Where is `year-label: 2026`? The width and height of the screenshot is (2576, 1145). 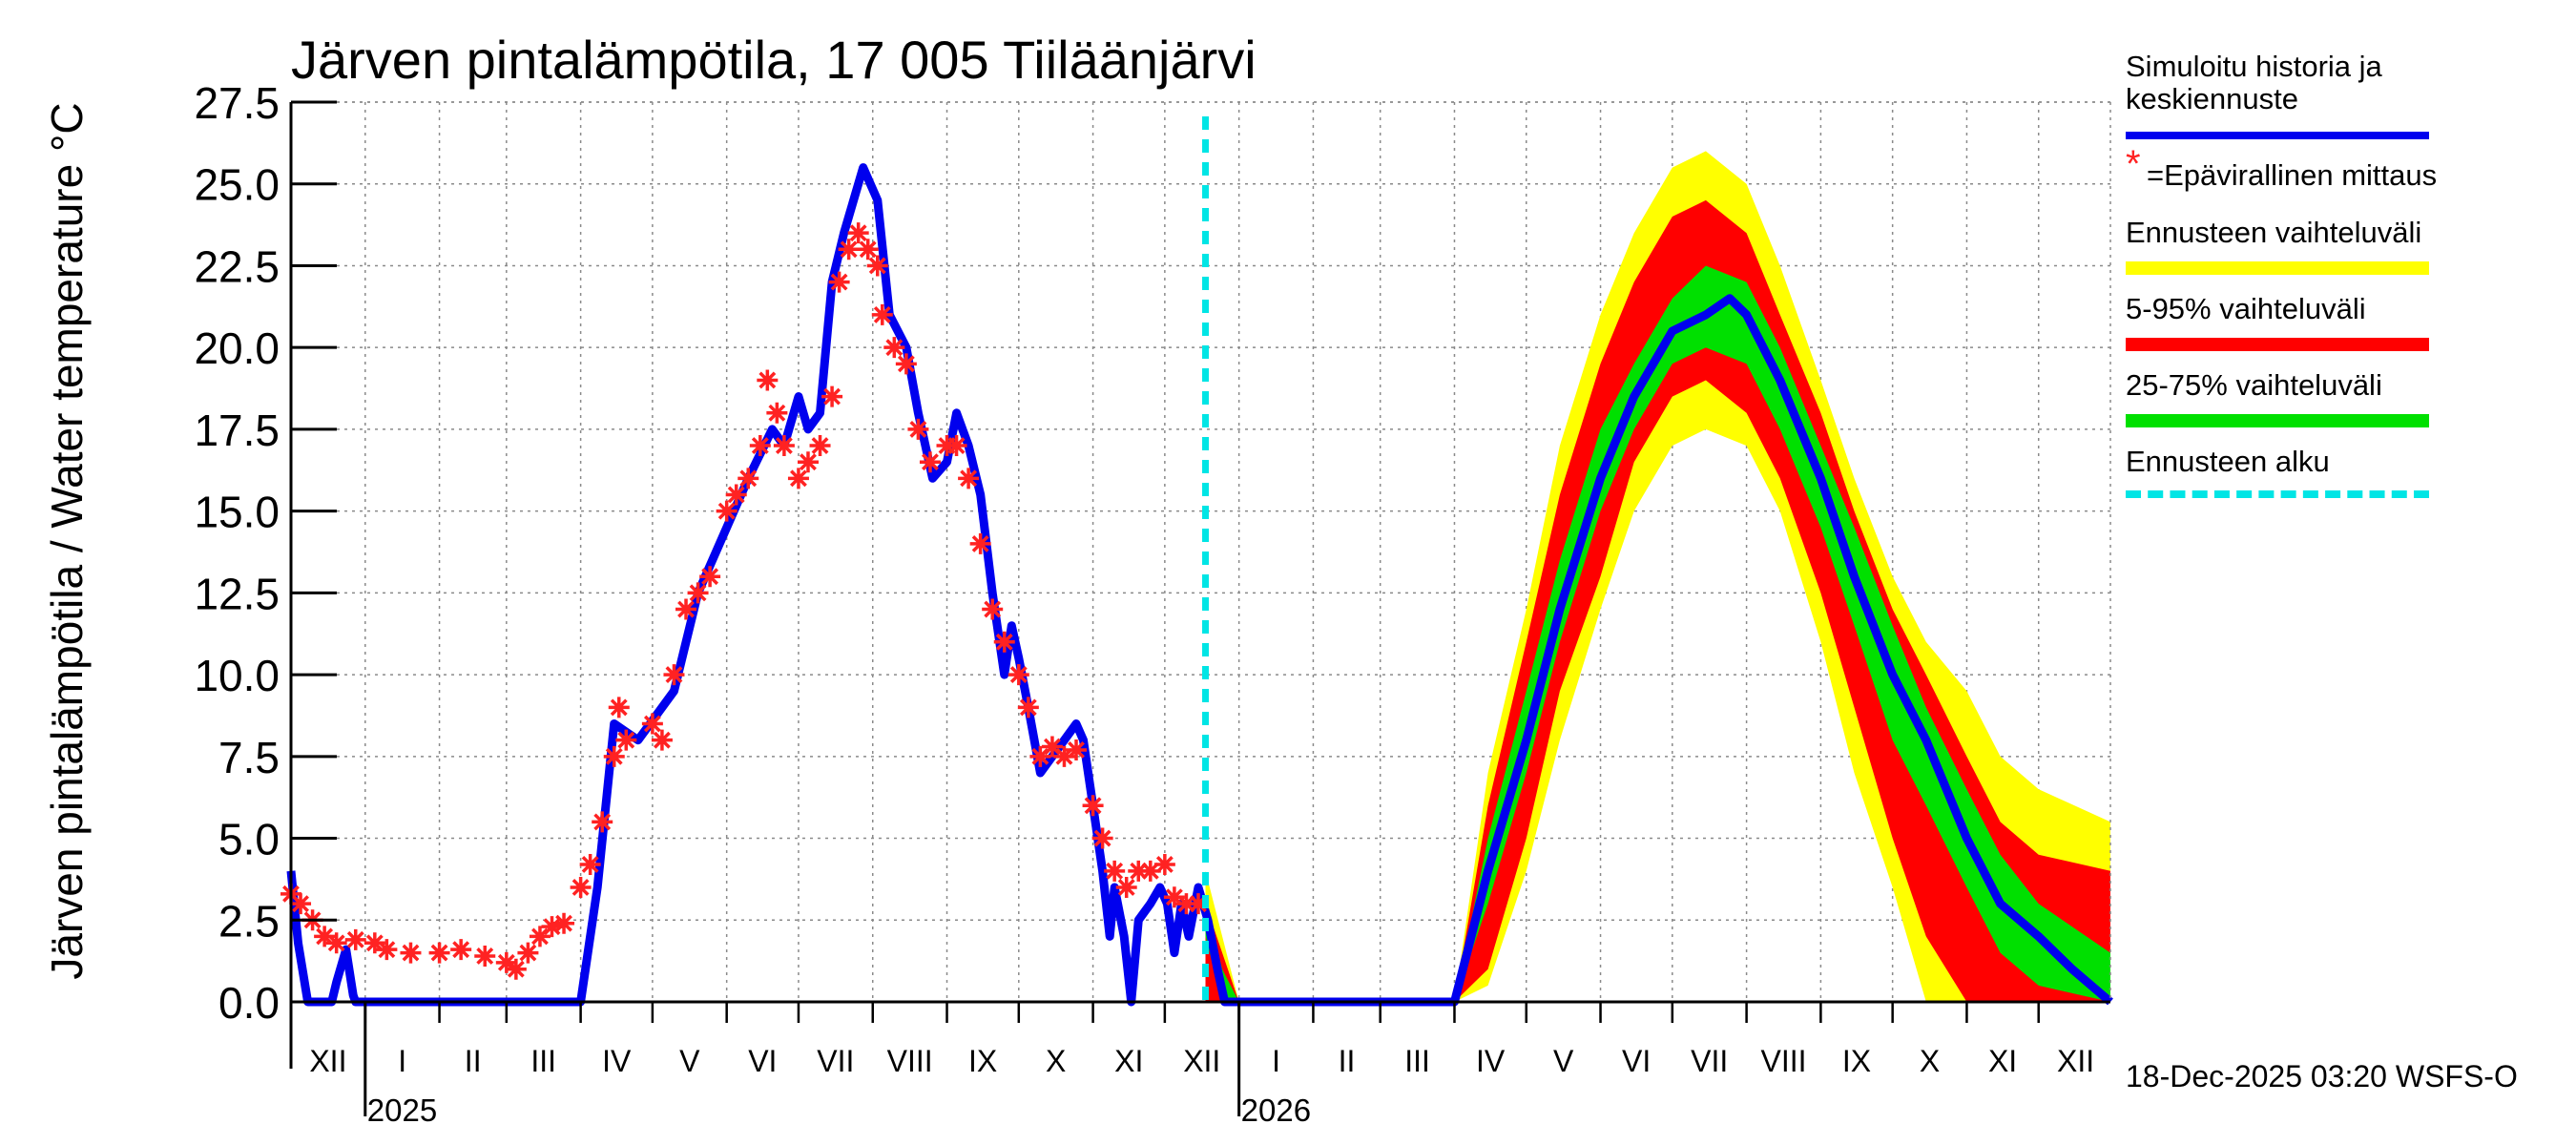
year-label: 2026 is located at coordinates (1276, 1111).